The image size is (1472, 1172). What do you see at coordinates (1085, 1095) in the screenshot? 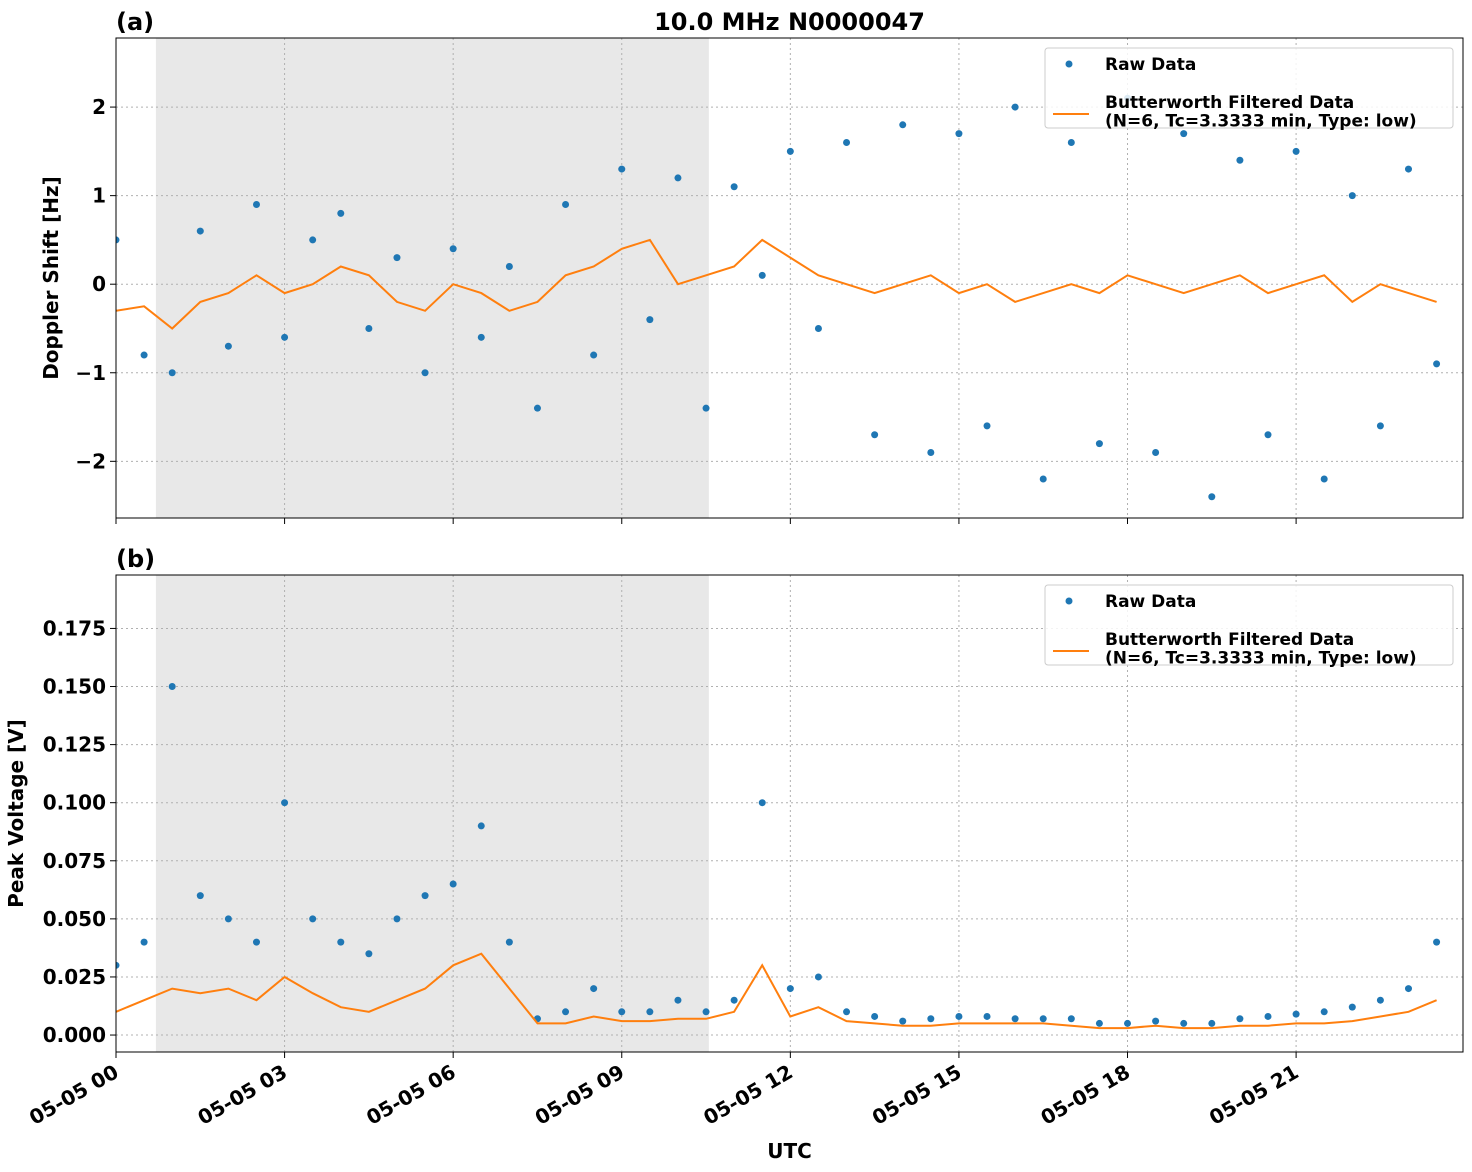
I see `x-tick-label: 05-05 18` at bounding box center [1085, 1095].